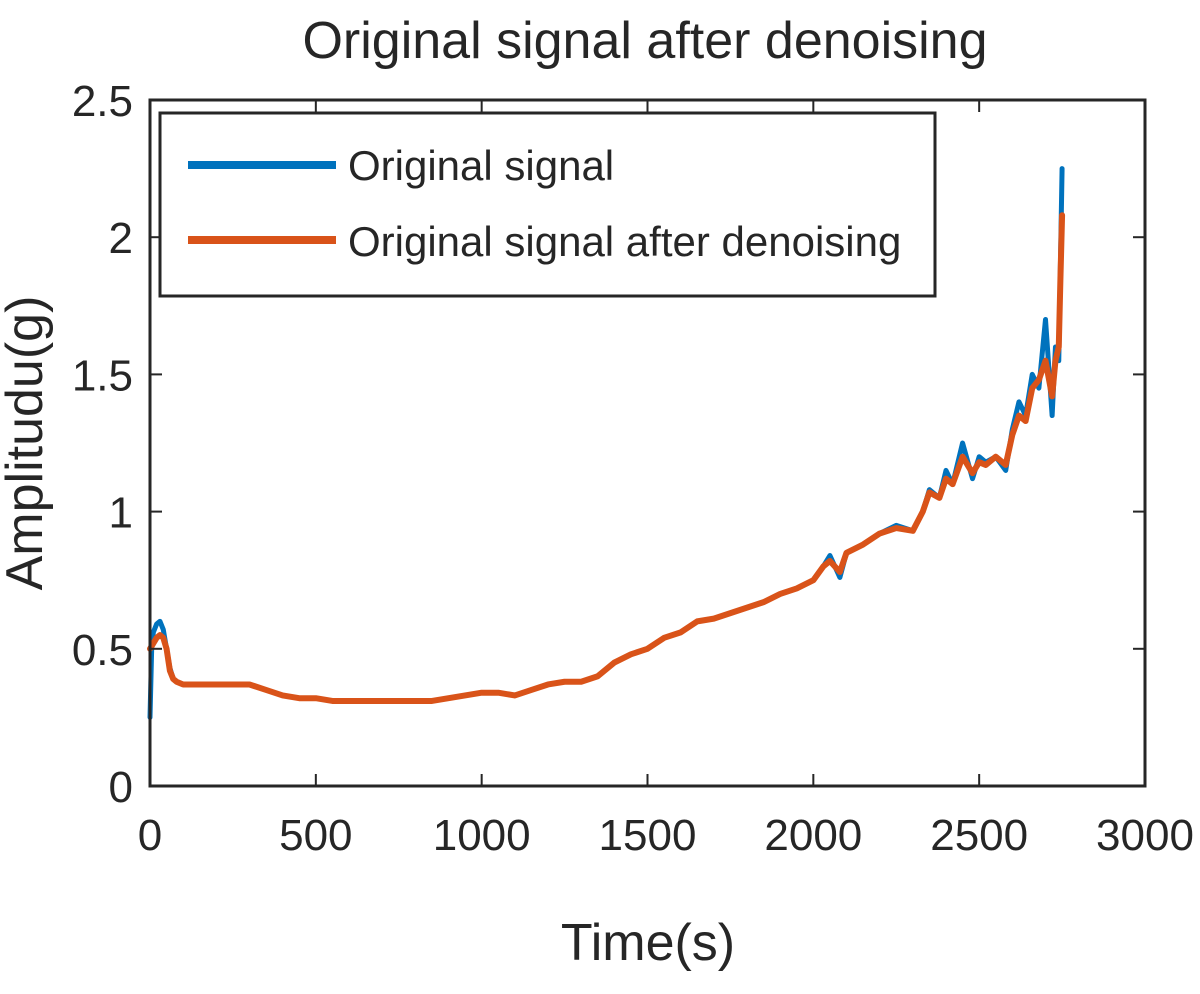  What do you see at coordinates (648, 943) in the screenshot?
I see `x-axis-label: Time(s)` at bounding box center [648, 943].